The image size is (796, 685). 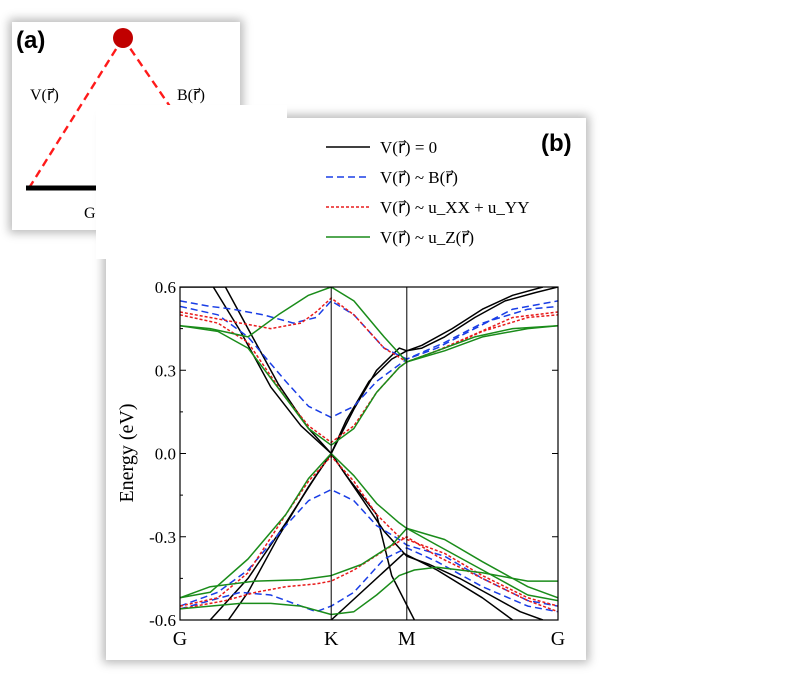 I want to click on left-edge-label: V(r⃗), so click(x=44, y=95).